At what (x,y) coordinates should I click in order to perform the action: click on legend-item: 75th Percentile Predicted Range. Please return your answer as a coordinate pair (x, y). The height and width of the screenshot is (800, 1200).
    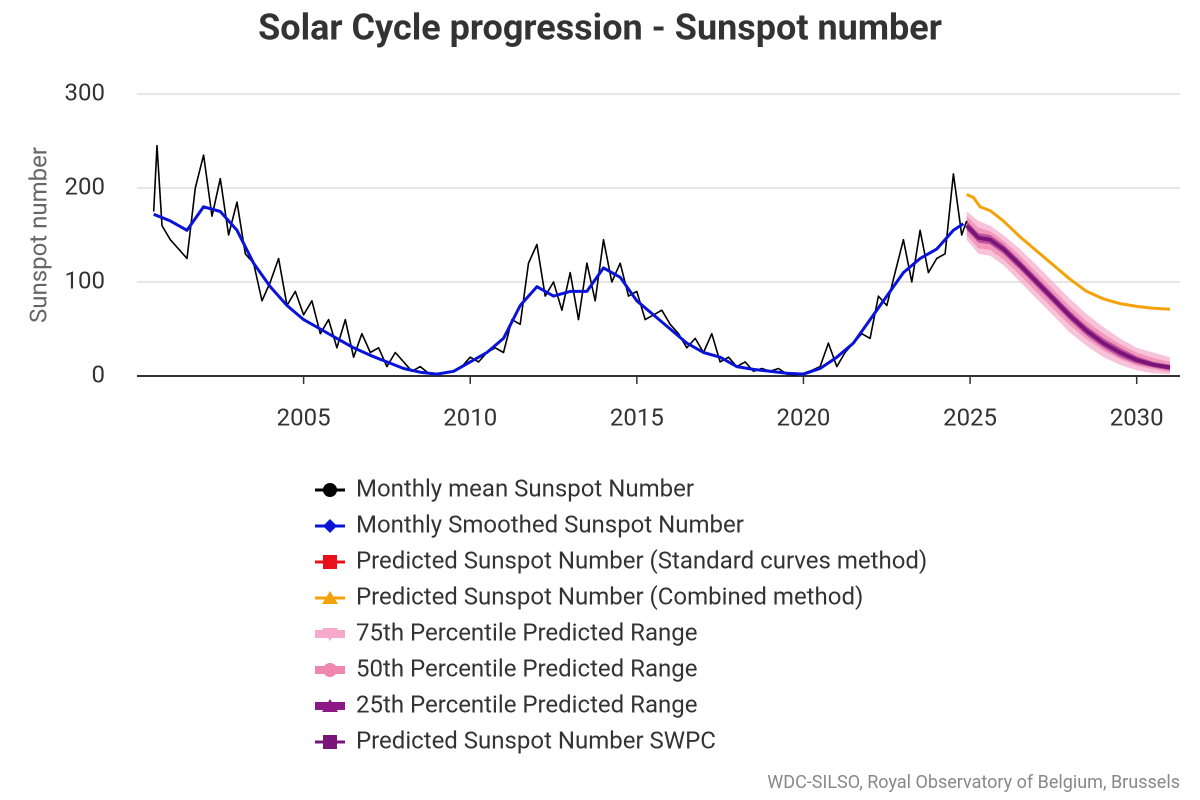
    Looking at the image, I should click on (506, 632).